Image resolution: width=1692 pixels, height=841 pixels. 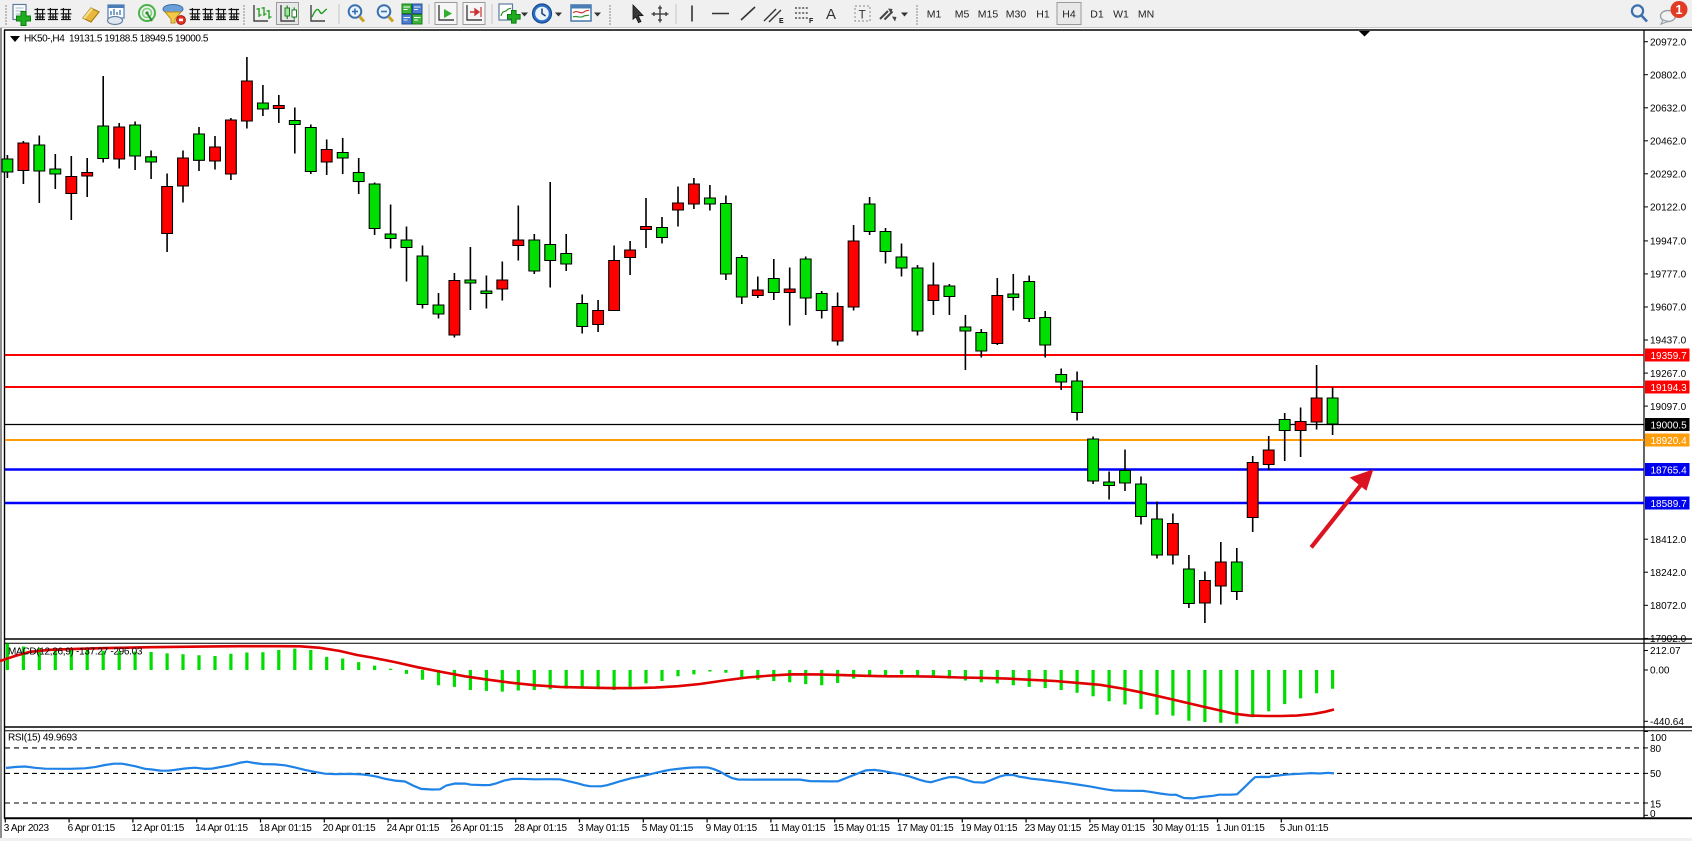 What do you see at coordinates (1240, 828) in the screenshot?
I see `svg-text: 1 Jun 01:15` at bounding box center [1240, 828].